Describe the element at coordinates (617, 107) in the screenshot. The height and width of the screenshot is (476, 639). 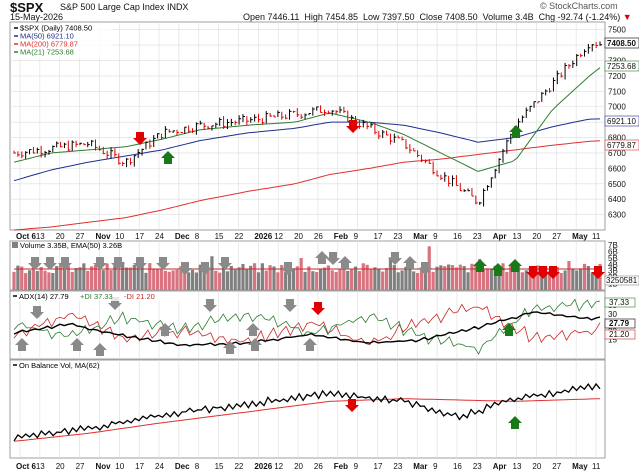
I see `price-y-tick: 7000` at that location.